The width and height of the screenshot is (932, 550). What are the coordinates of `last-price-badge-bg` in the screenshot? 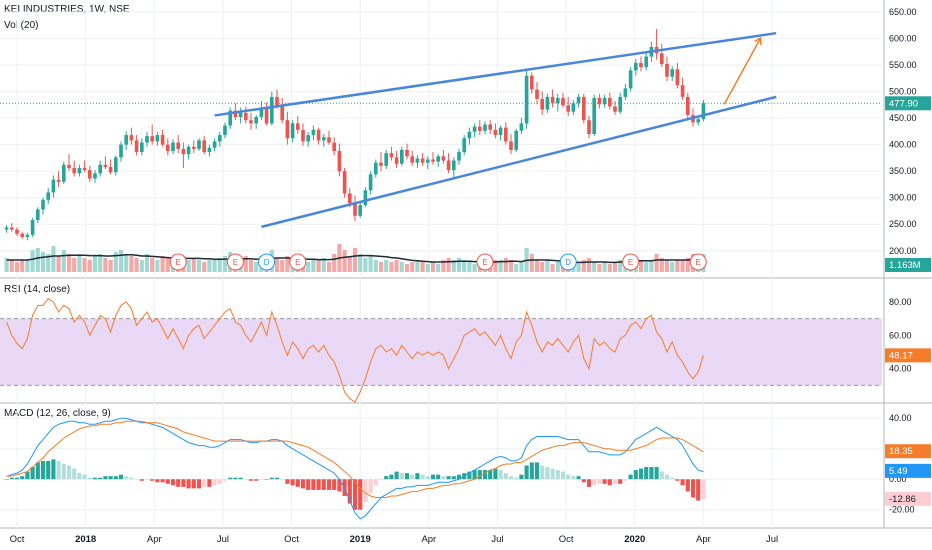 It's located at (908, 103).